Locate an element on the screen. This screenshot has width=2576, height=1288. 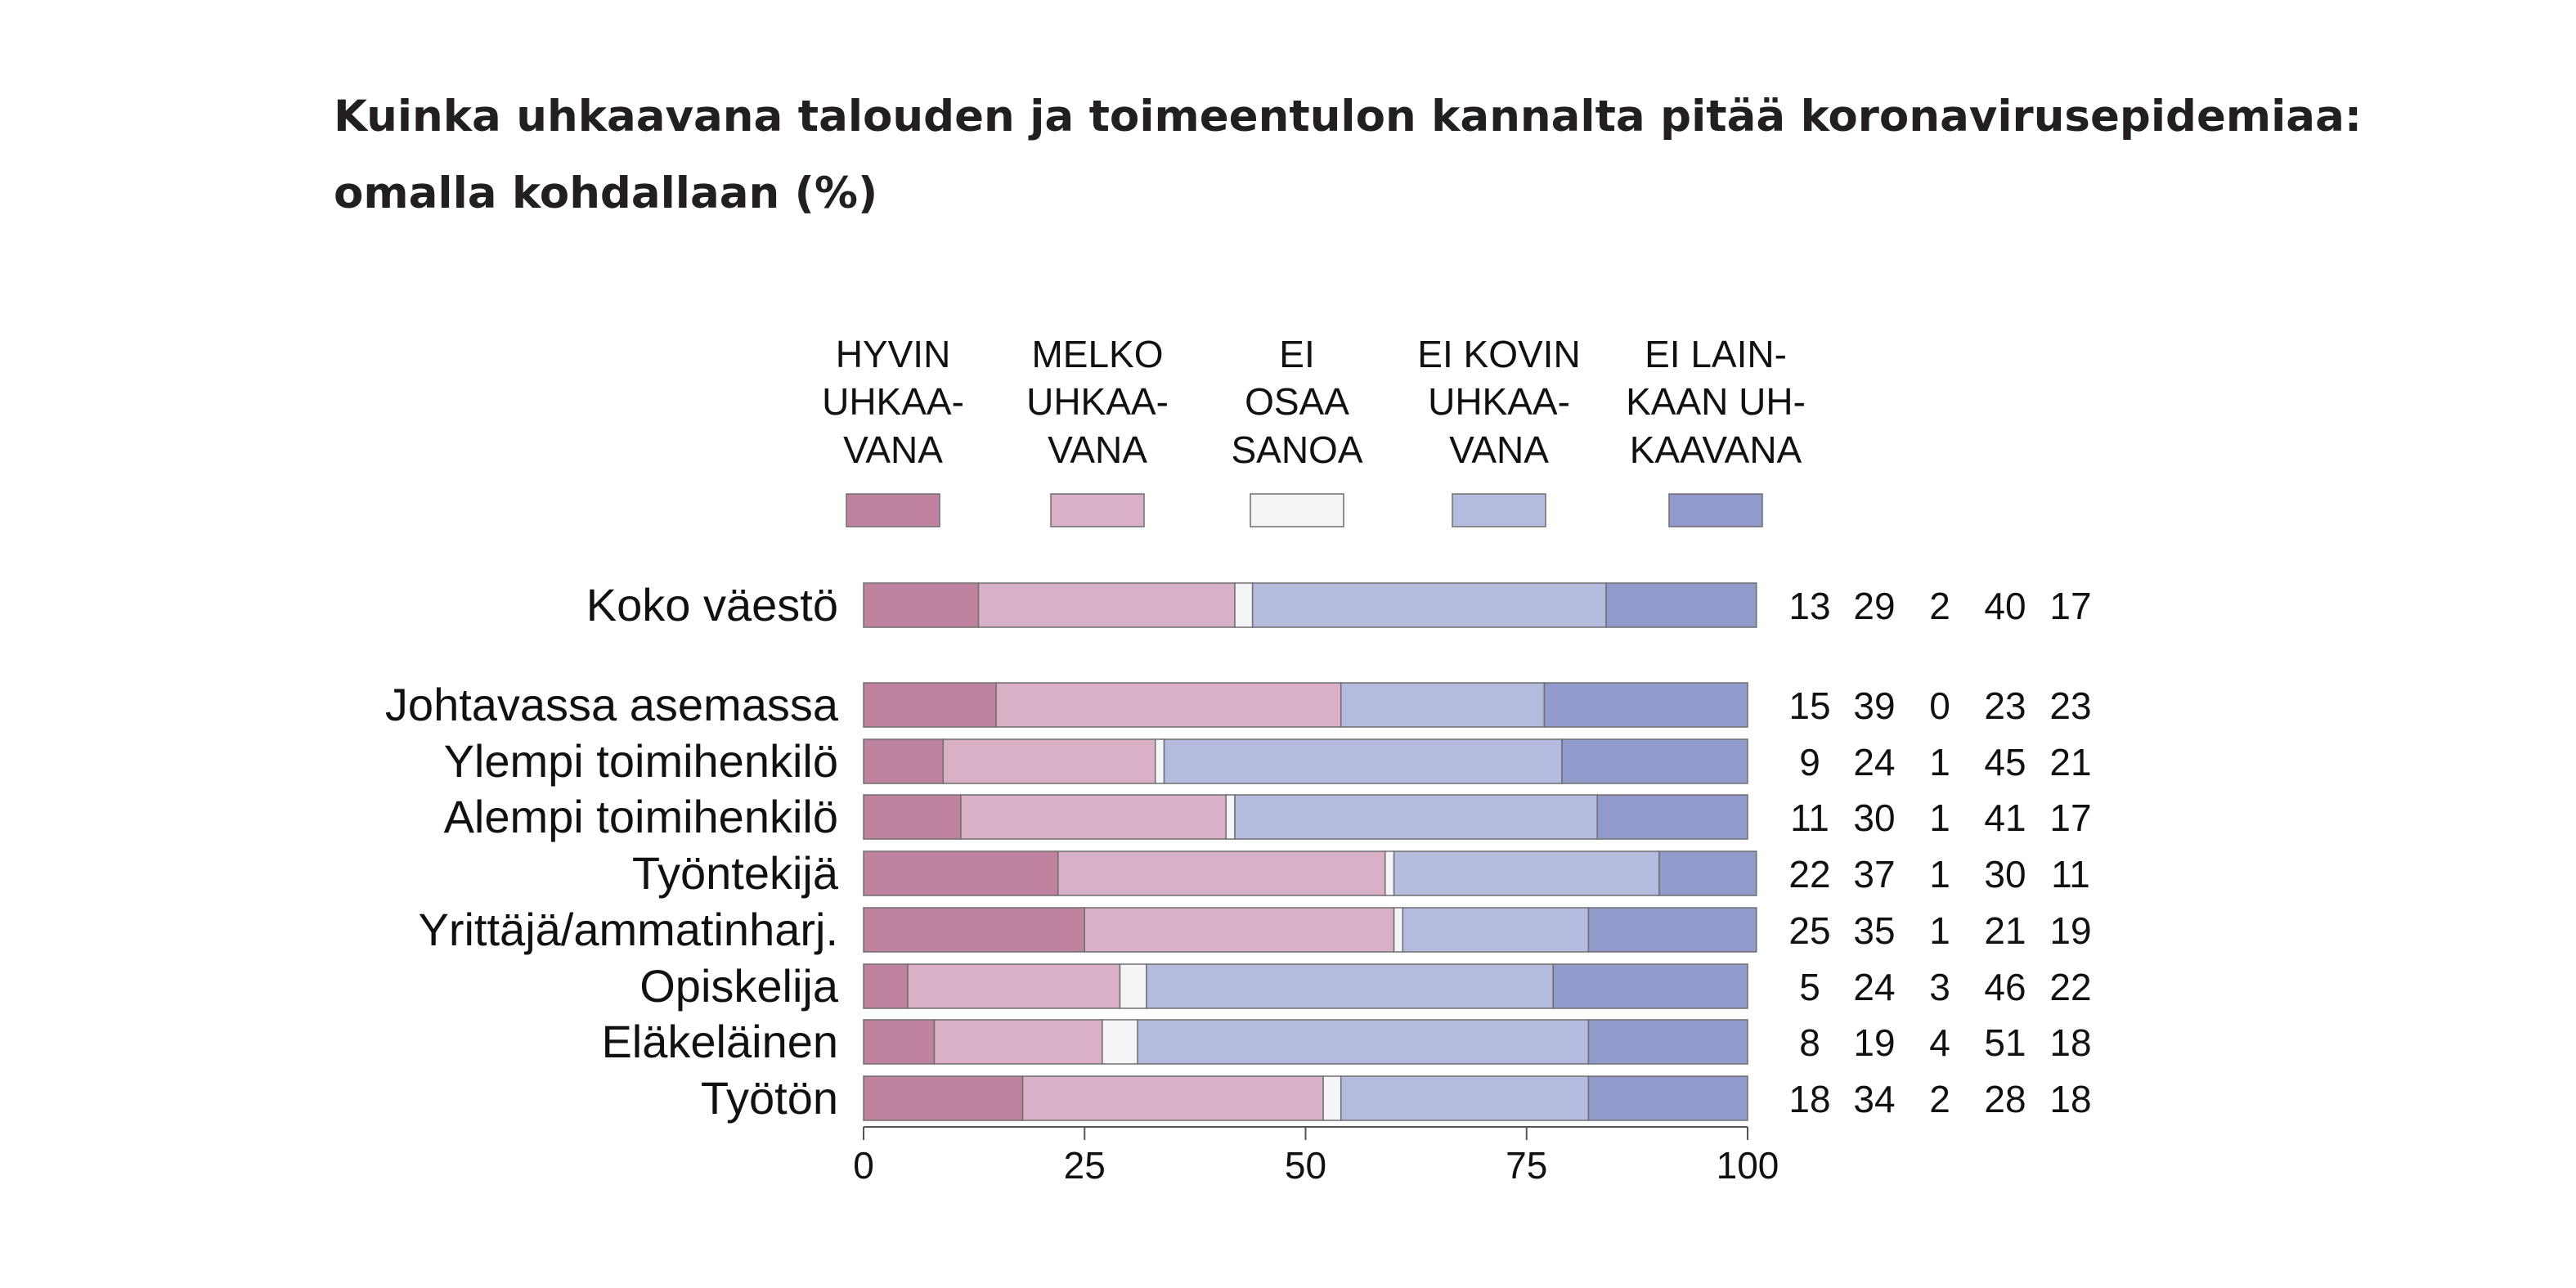
x-tick-label: 25 is located at coordinates (1085, 1165).